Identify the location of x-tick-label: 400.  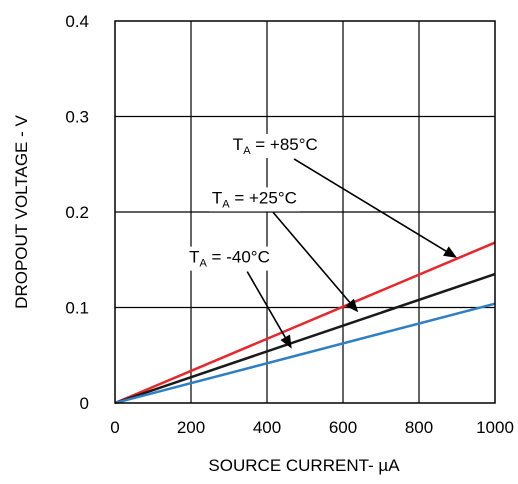
(267, 427).